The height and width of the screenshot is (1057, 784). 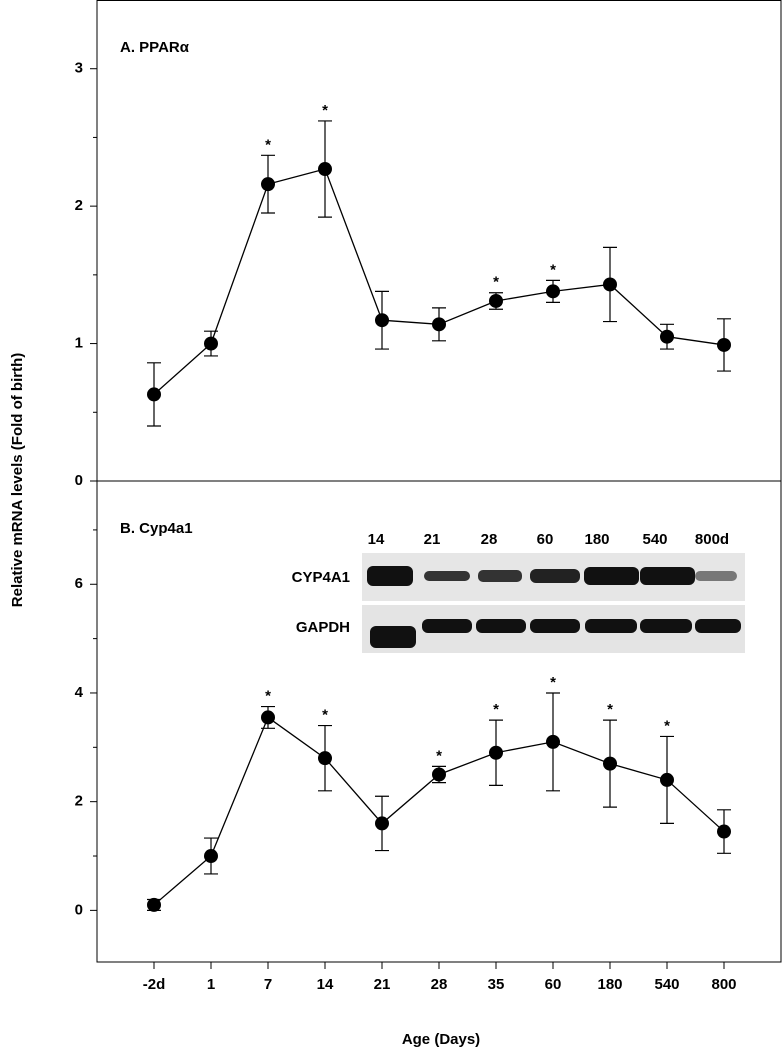 What do you see at coordinates (79, 343) in the screenshot?
I see `y-tick-label: 1` at bounding box center [79, 343].